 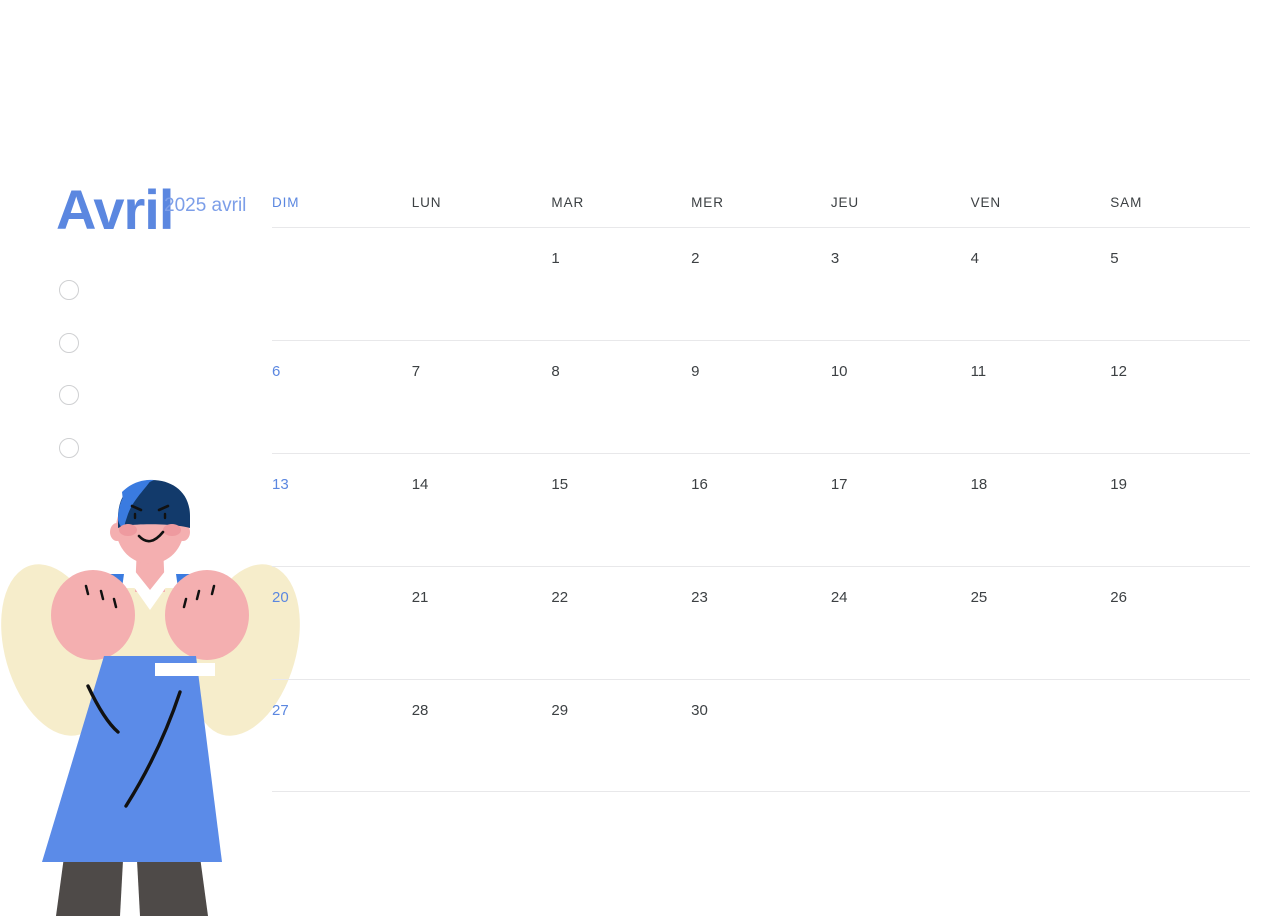 What do you see at coordinates (901, 284) in the screenshot?
I see `day-cell: 3` at bounding box center [901, 284].